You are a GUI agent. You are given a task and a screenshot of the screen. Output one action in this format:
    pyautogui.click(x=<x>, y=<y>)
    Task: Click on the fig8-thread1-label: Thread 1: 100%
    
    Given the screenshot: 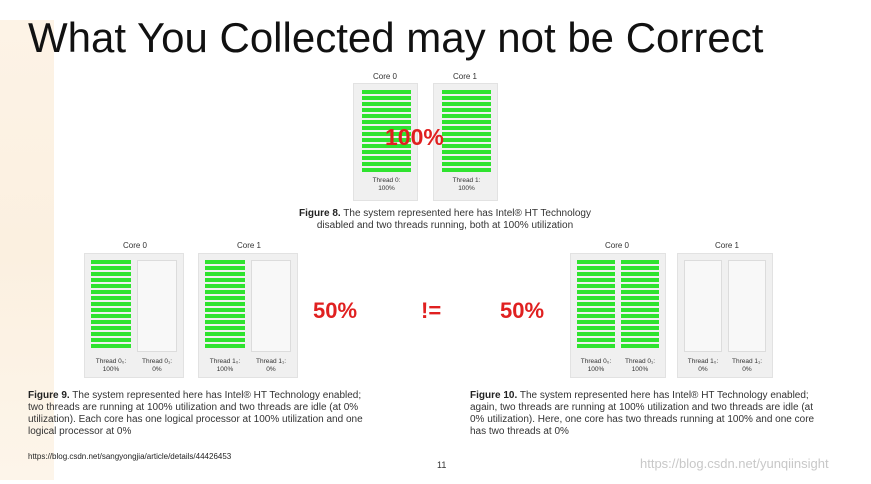 What is the action you would take?
    pyautogui.click(x=466, y=185)
    